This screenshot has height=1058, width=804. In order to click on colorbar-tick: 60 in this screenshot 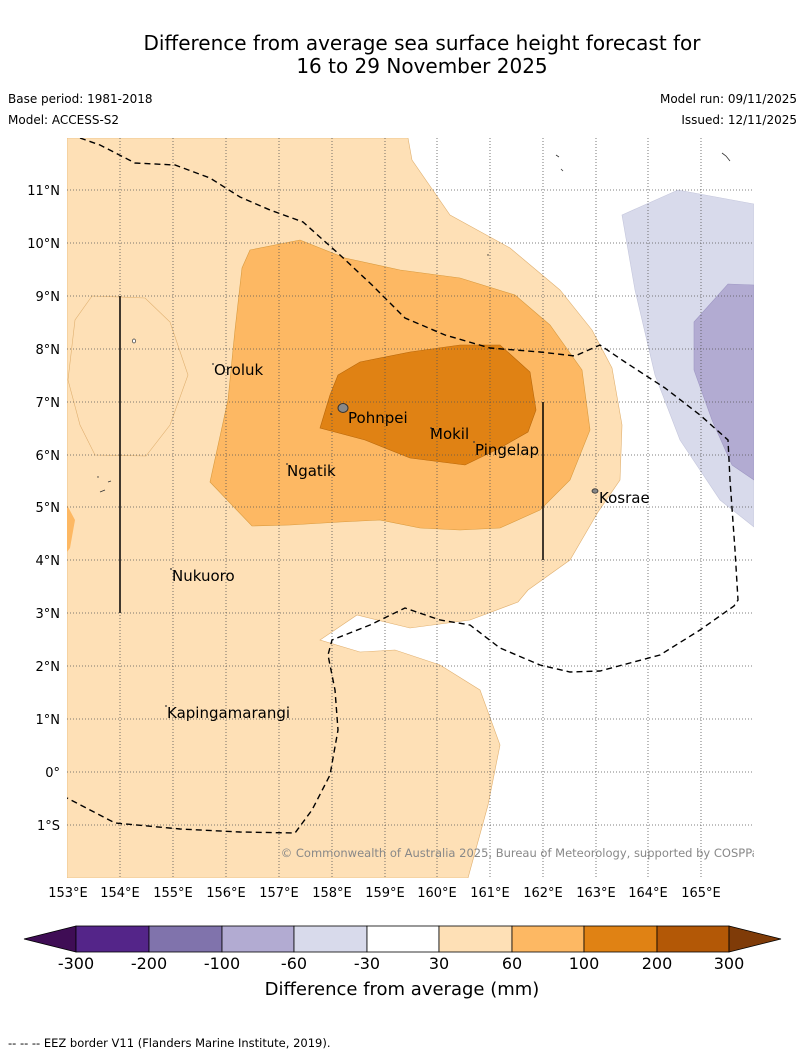, I will do `click(512, 963)`.